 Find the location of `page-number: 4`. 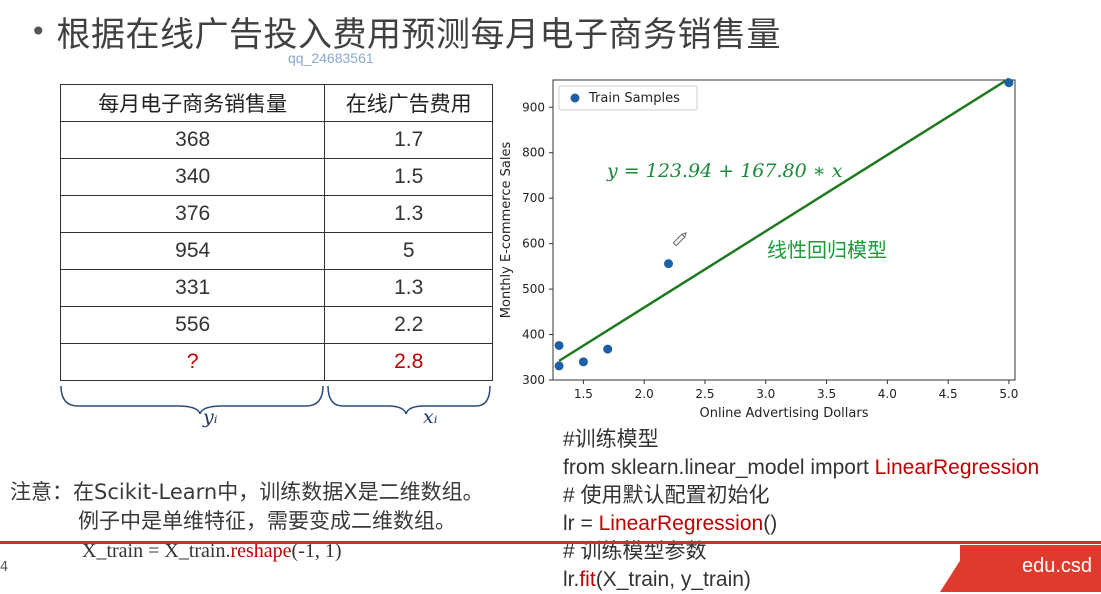

page-number: 4 is located at coordinates (4, 567).